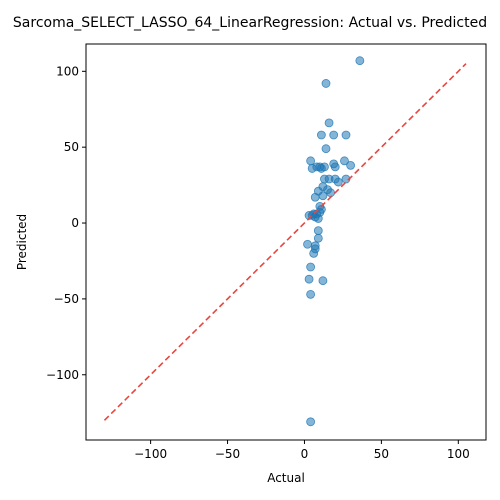  Describe the element at coordinates (67, 71) in the screenshot. I see `y-tick-label: 100` at that location.